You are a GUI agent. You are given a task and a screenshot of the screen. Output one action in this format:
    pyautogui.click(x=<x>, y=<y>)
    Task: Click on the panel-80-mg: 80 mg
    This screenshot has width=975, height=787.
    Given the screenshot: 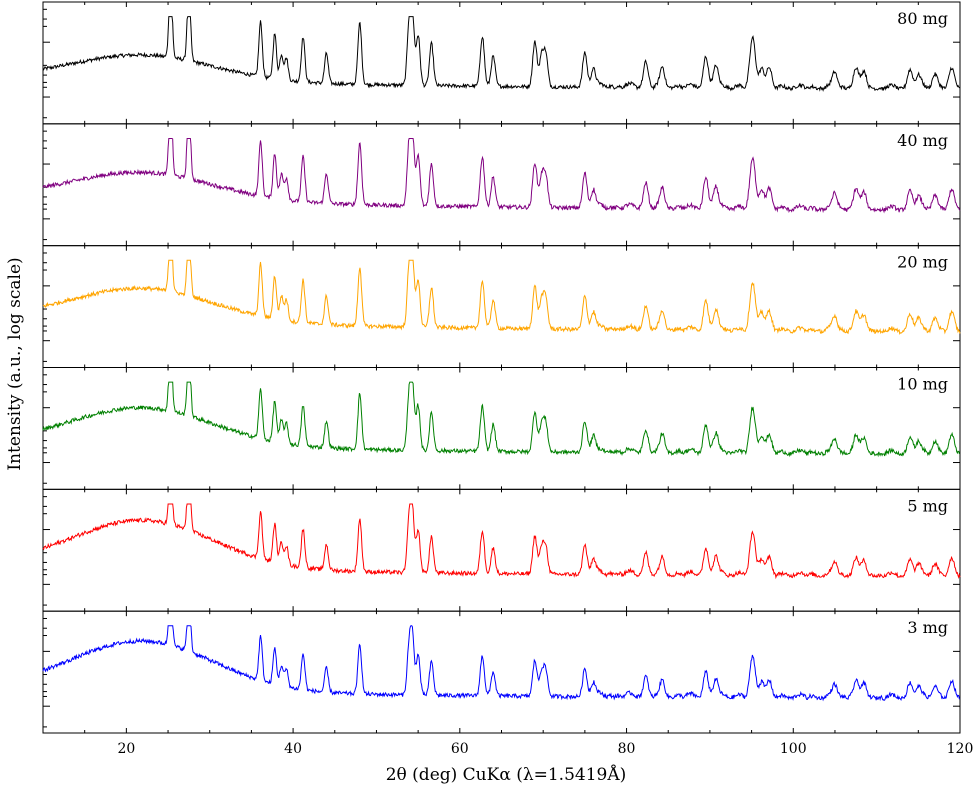 What is the action you would take?
    pyautogui.click(x=501, y=63)
    